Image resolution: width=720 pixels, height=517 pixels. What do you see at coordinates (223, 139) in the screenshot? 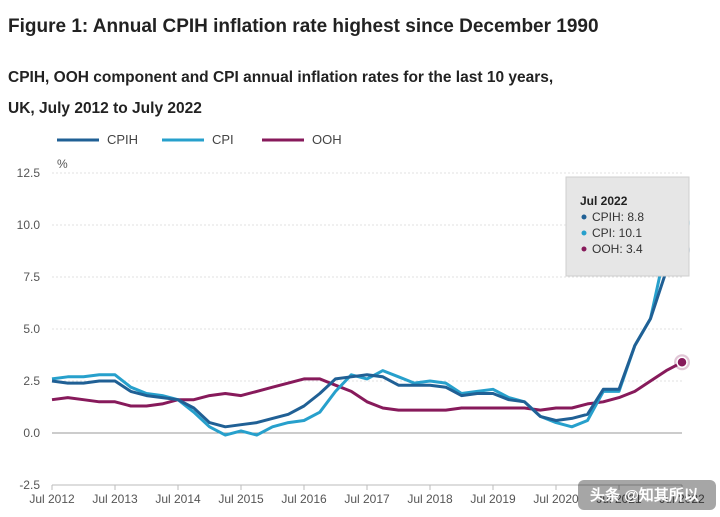
I see `legend-label-cpi: CPI` at bounding box center [223, 139].